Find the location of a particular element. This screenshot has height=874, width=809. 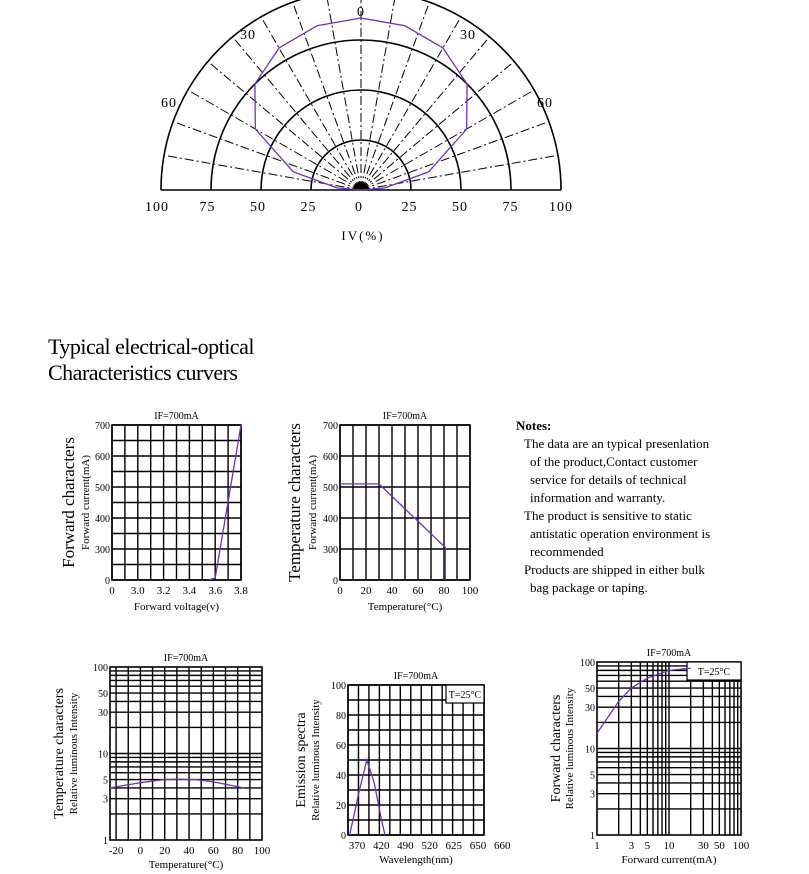

x-tick-label: 5 is located at coordinates (648, 846).